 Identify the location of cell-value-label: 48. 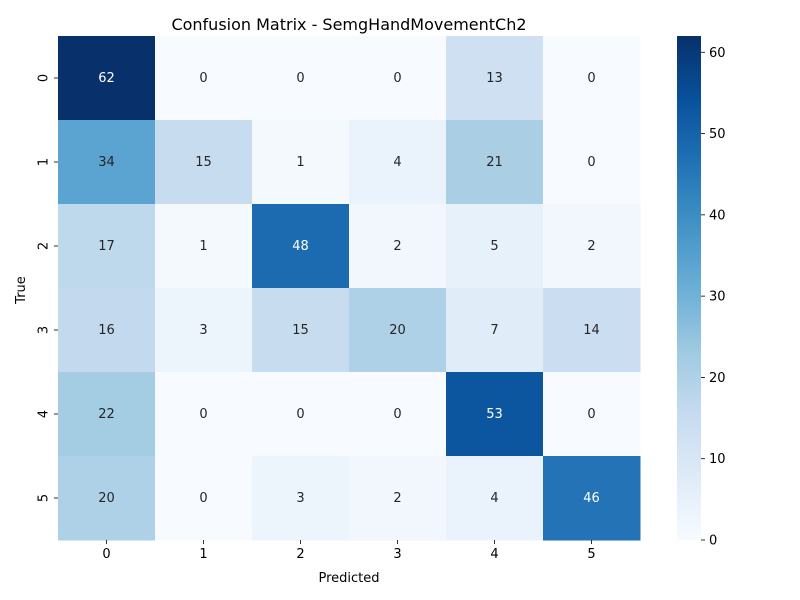
(300, 246).